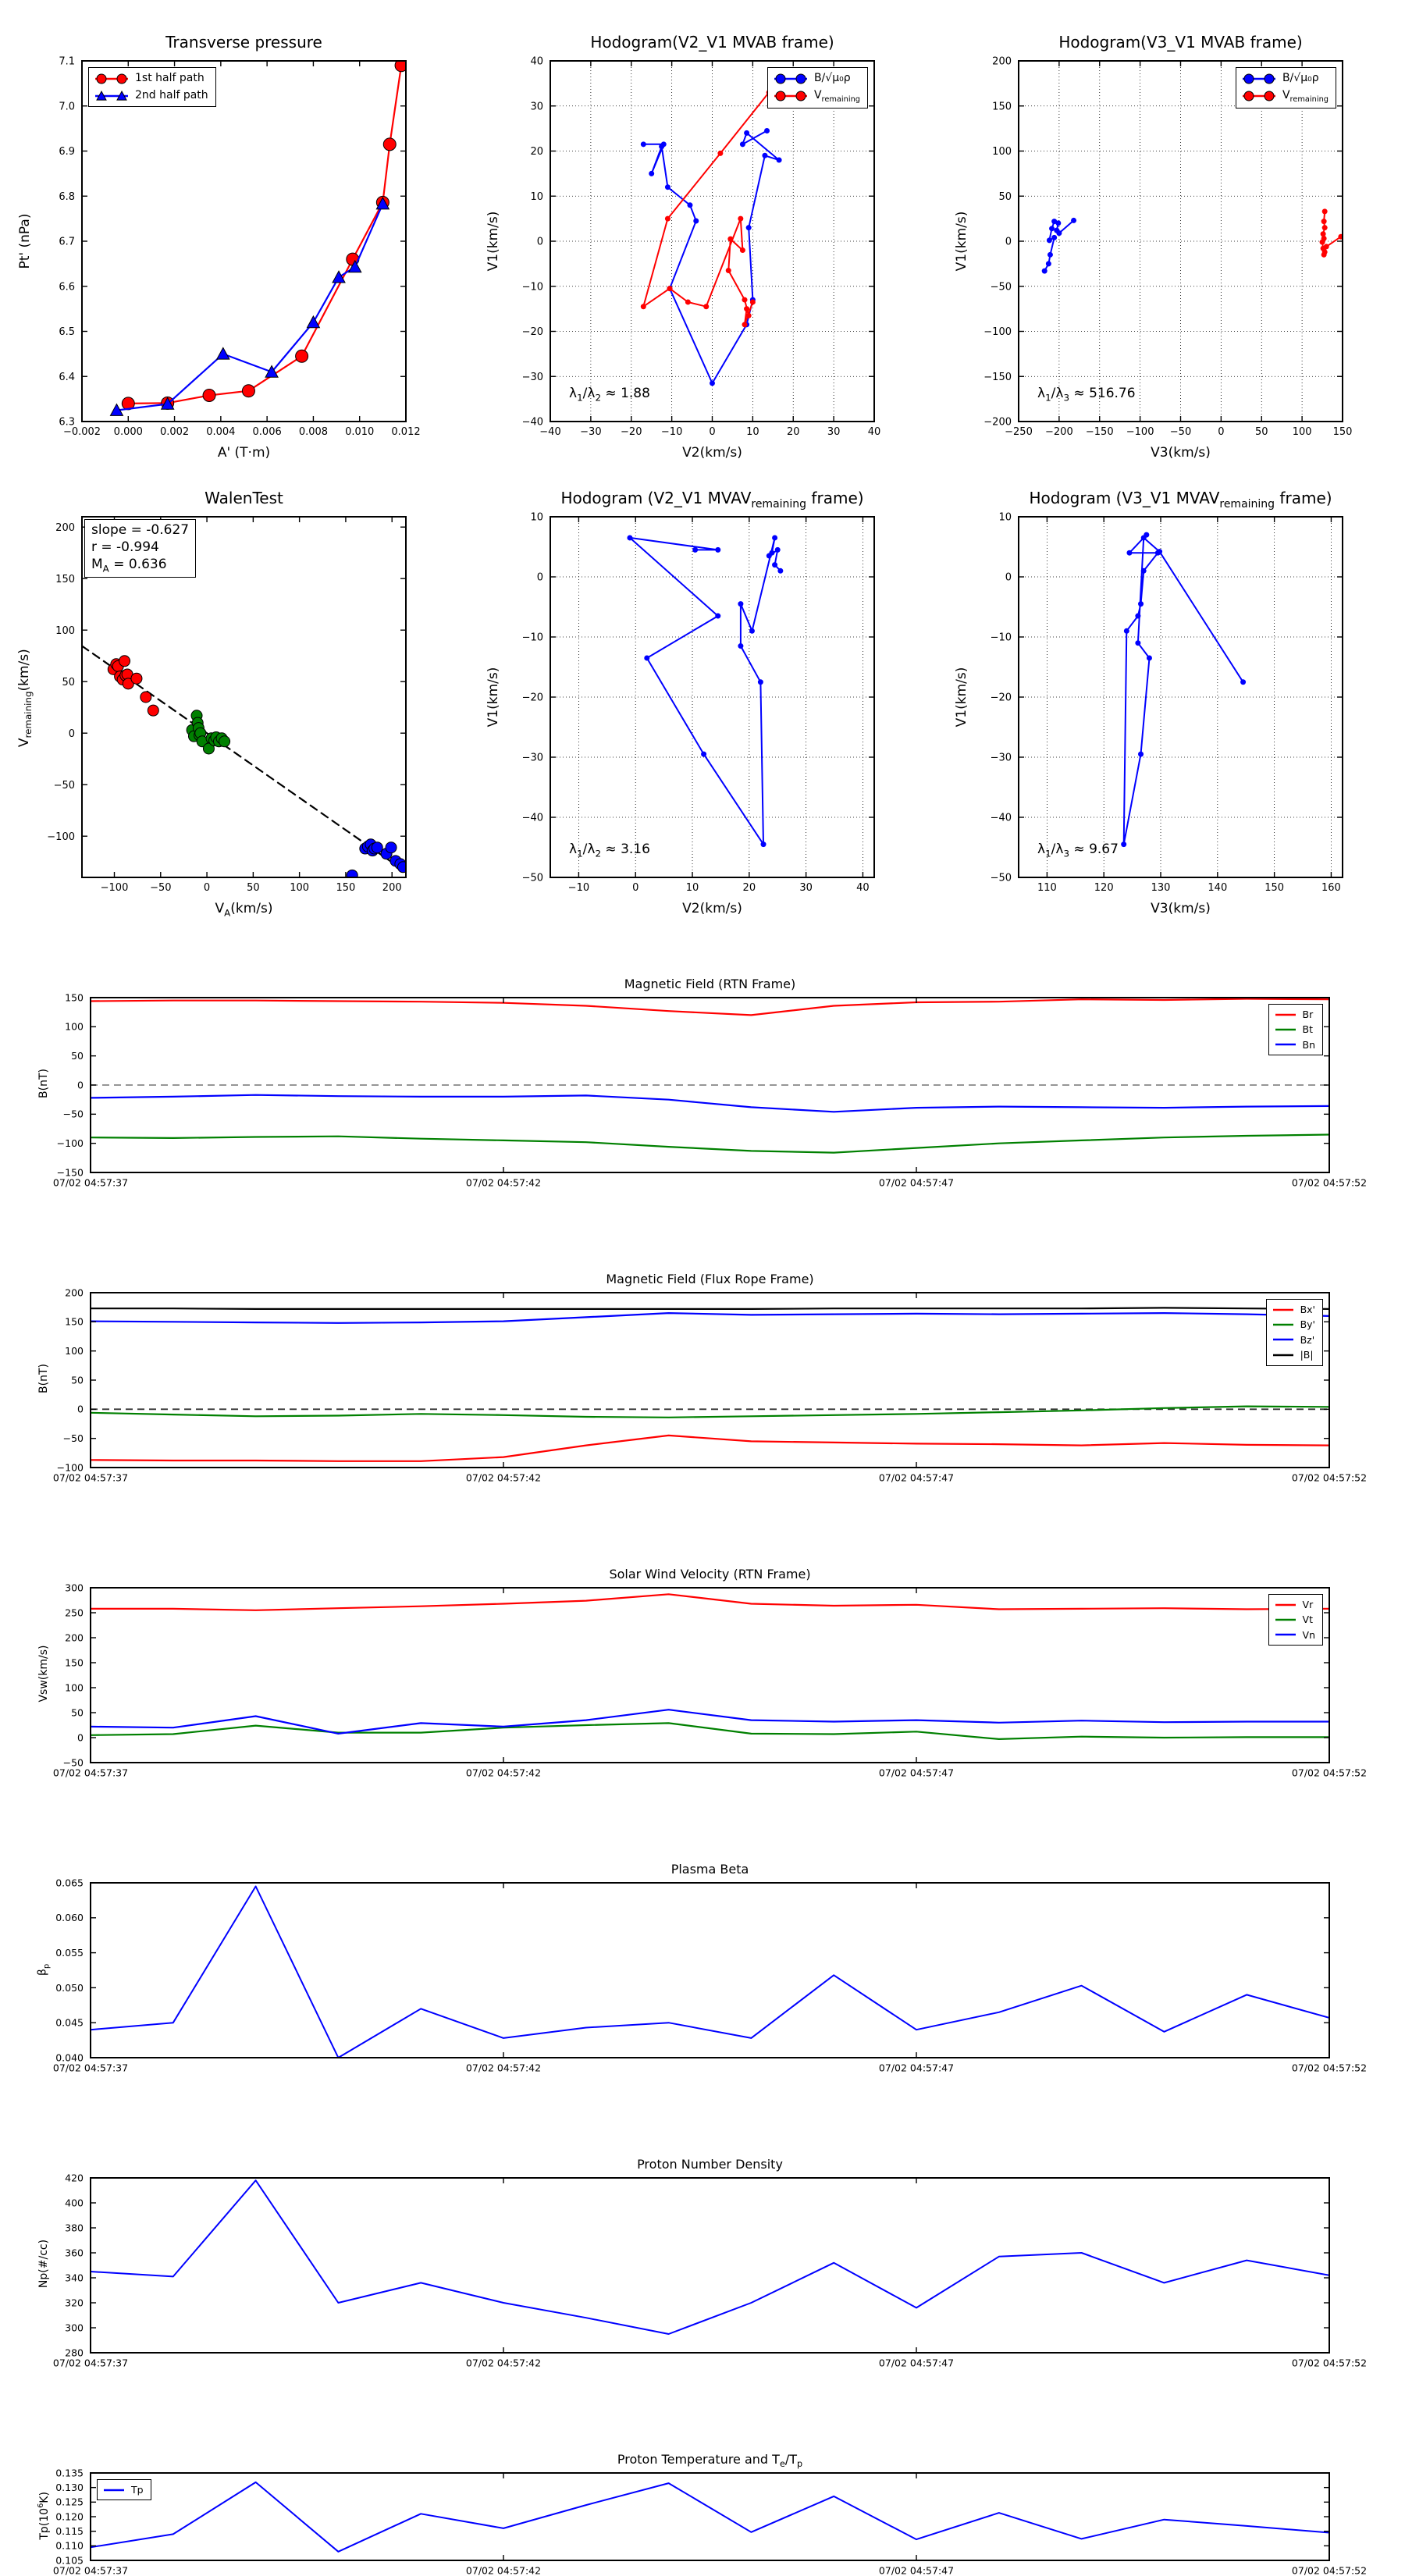 This screenshot has width=1405, height=2576. Describe the element at coordinates (43, 1083) in the screenshot. I see `y-axis-label: B(nT)` at that location.